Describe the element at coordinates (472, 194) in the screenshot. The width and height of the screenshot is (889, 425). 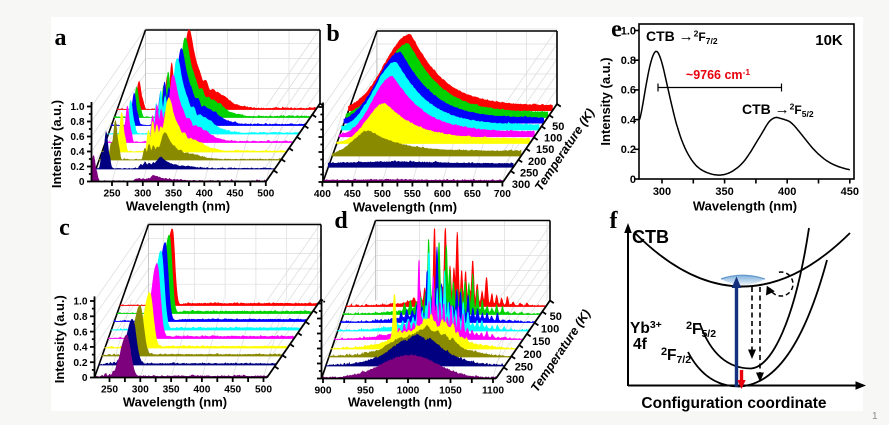
I see `svg-text: 650` at that location.